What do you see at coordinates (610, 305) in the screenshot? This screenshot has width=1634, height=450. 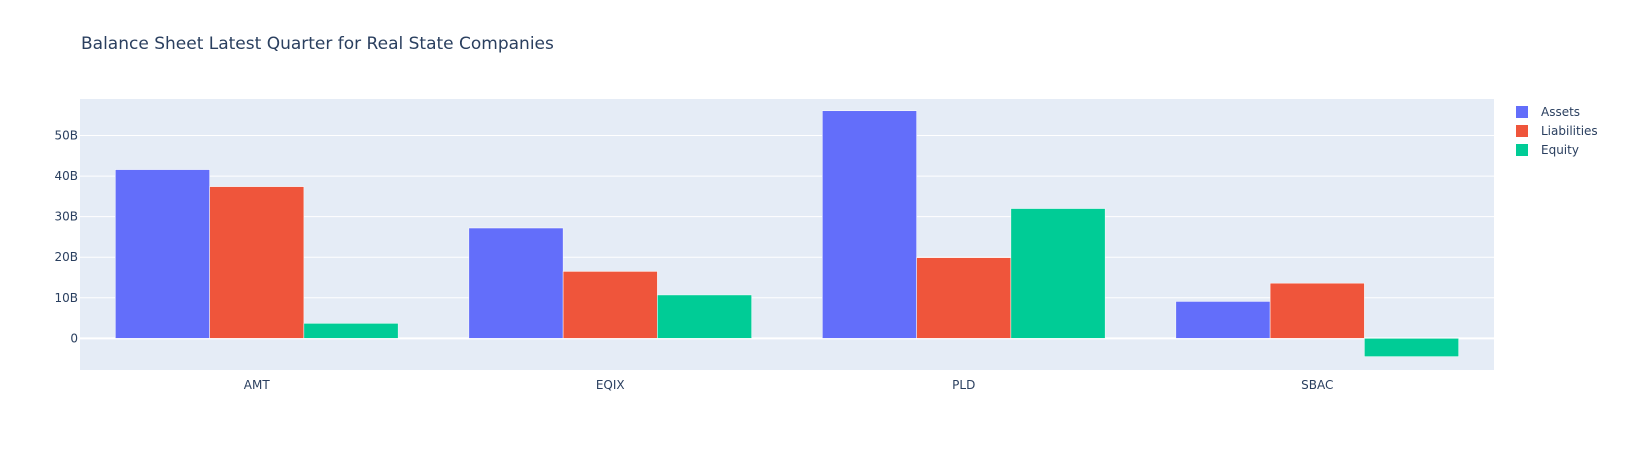 I see `bar-liabilities-eqix` at bounding box center [610, 305].